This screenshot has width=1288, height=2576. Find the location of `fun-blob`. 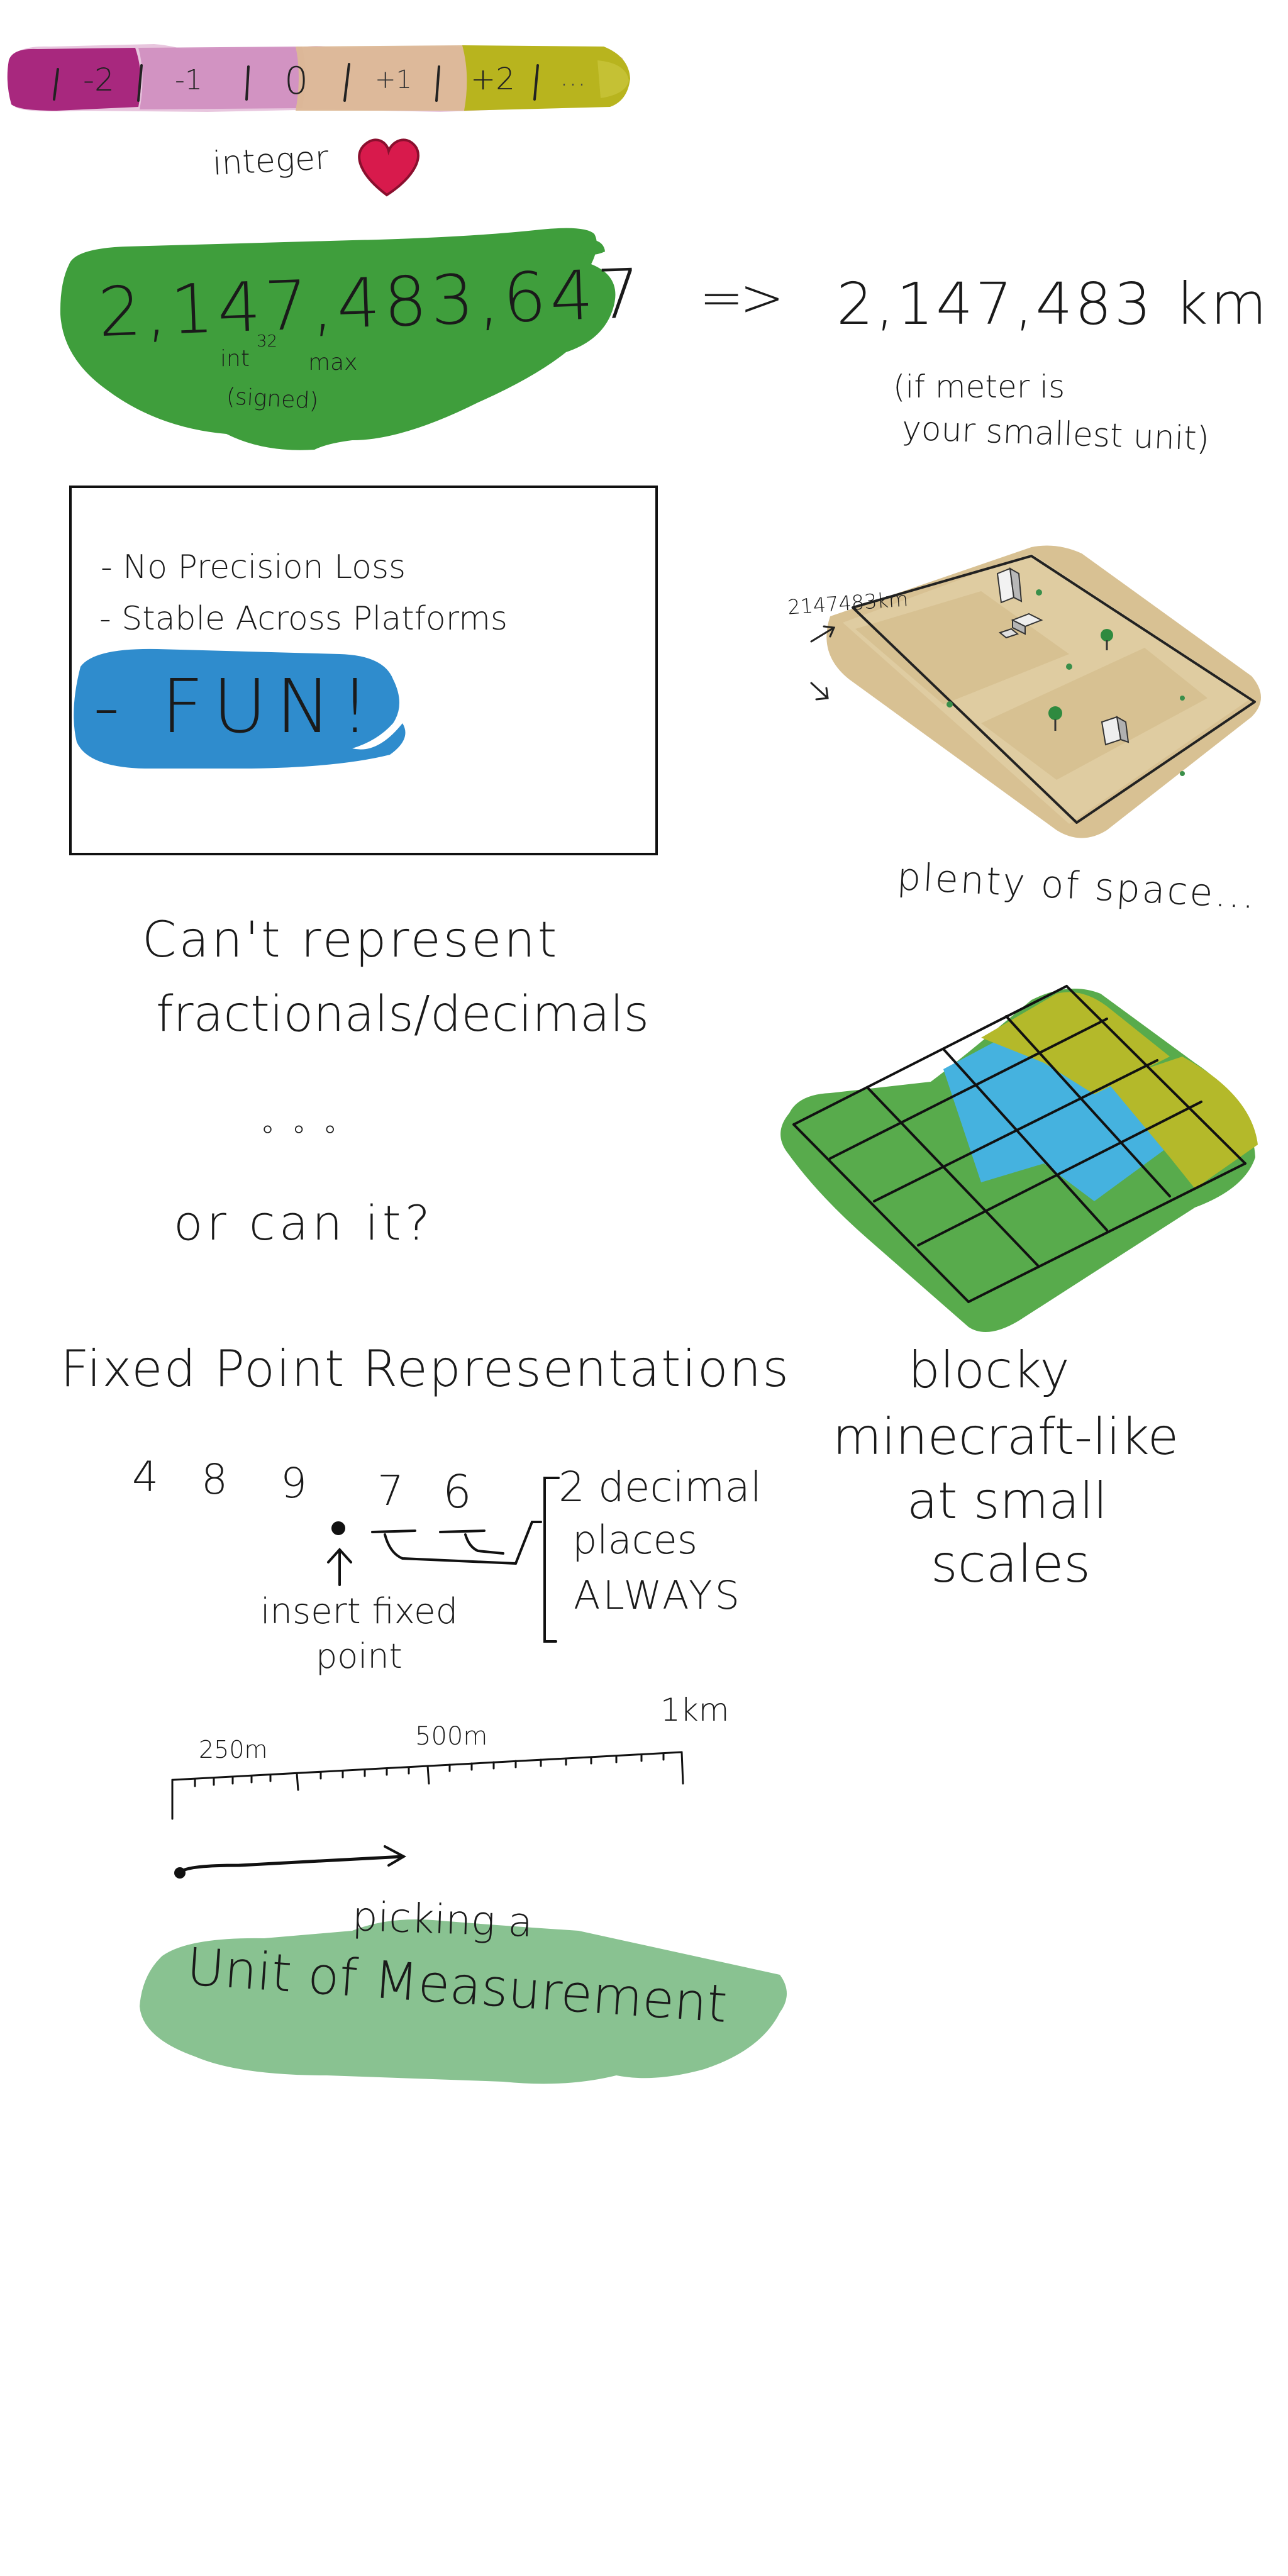

fun-blob is located at coordinates (240, 708).